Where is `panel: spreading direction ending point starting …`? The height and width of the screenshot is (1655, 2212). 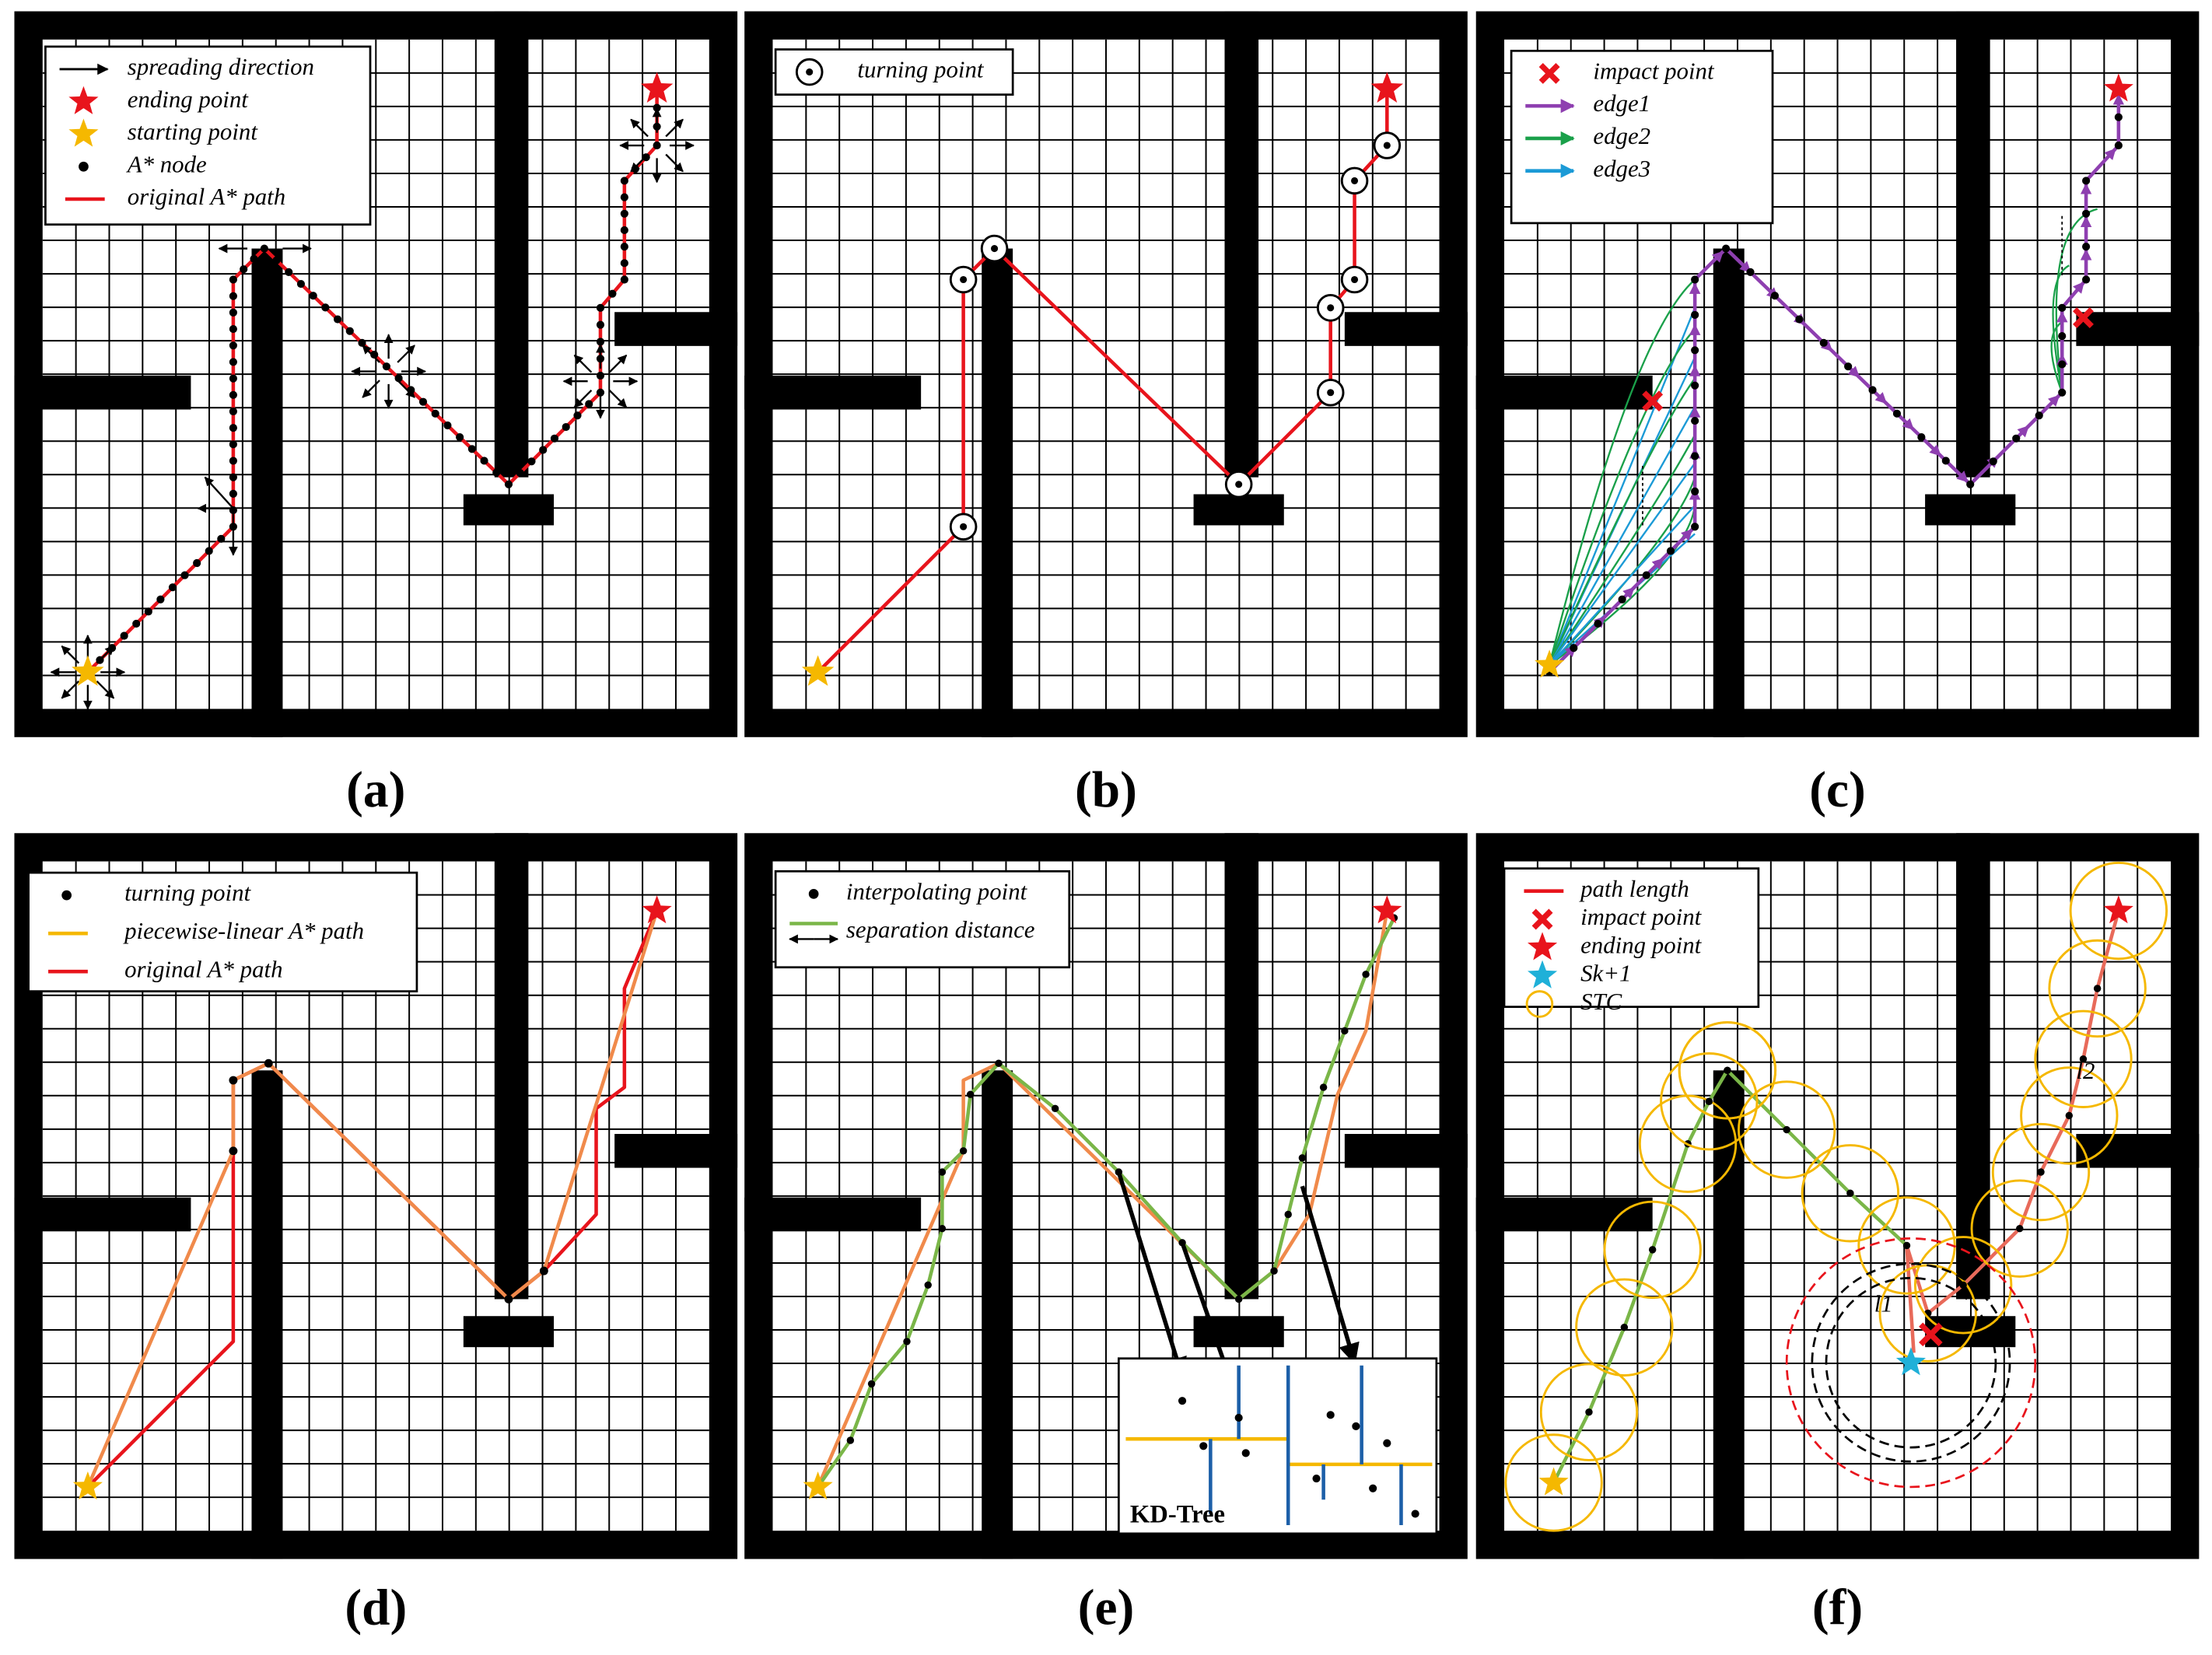
panel: spreading direction ending point starting … is located at coordinates (376, 374).